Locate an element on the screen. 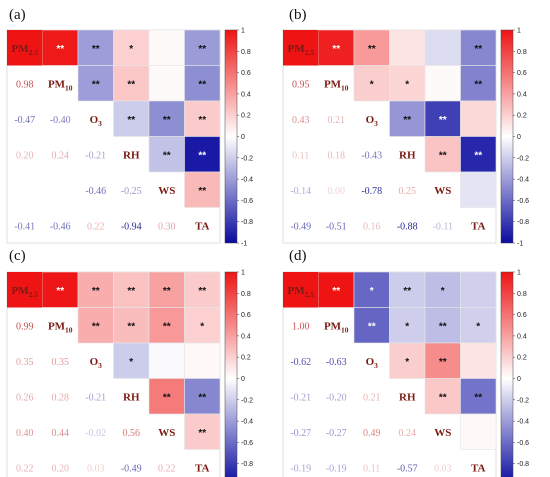 This screenshot has width=550, height=477. coefficient-label: -0.19 is located at coordinates (336, 468).